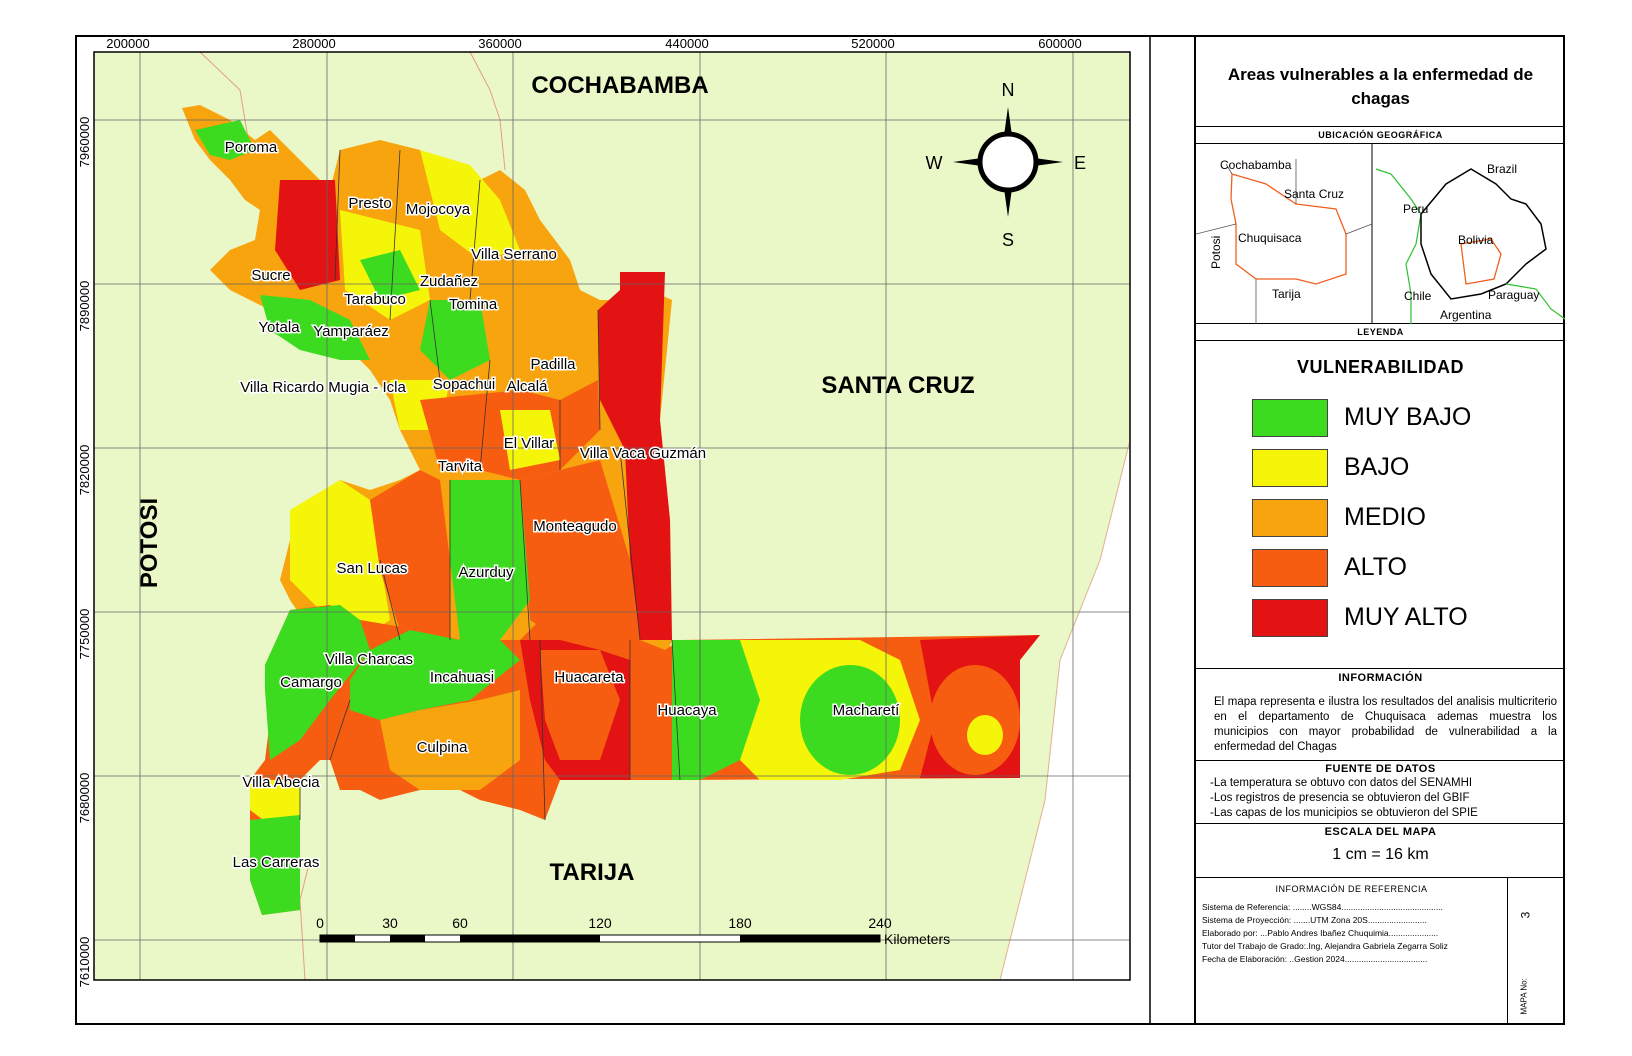  I want to click on muni-label: Poroma, so click(251, 147).